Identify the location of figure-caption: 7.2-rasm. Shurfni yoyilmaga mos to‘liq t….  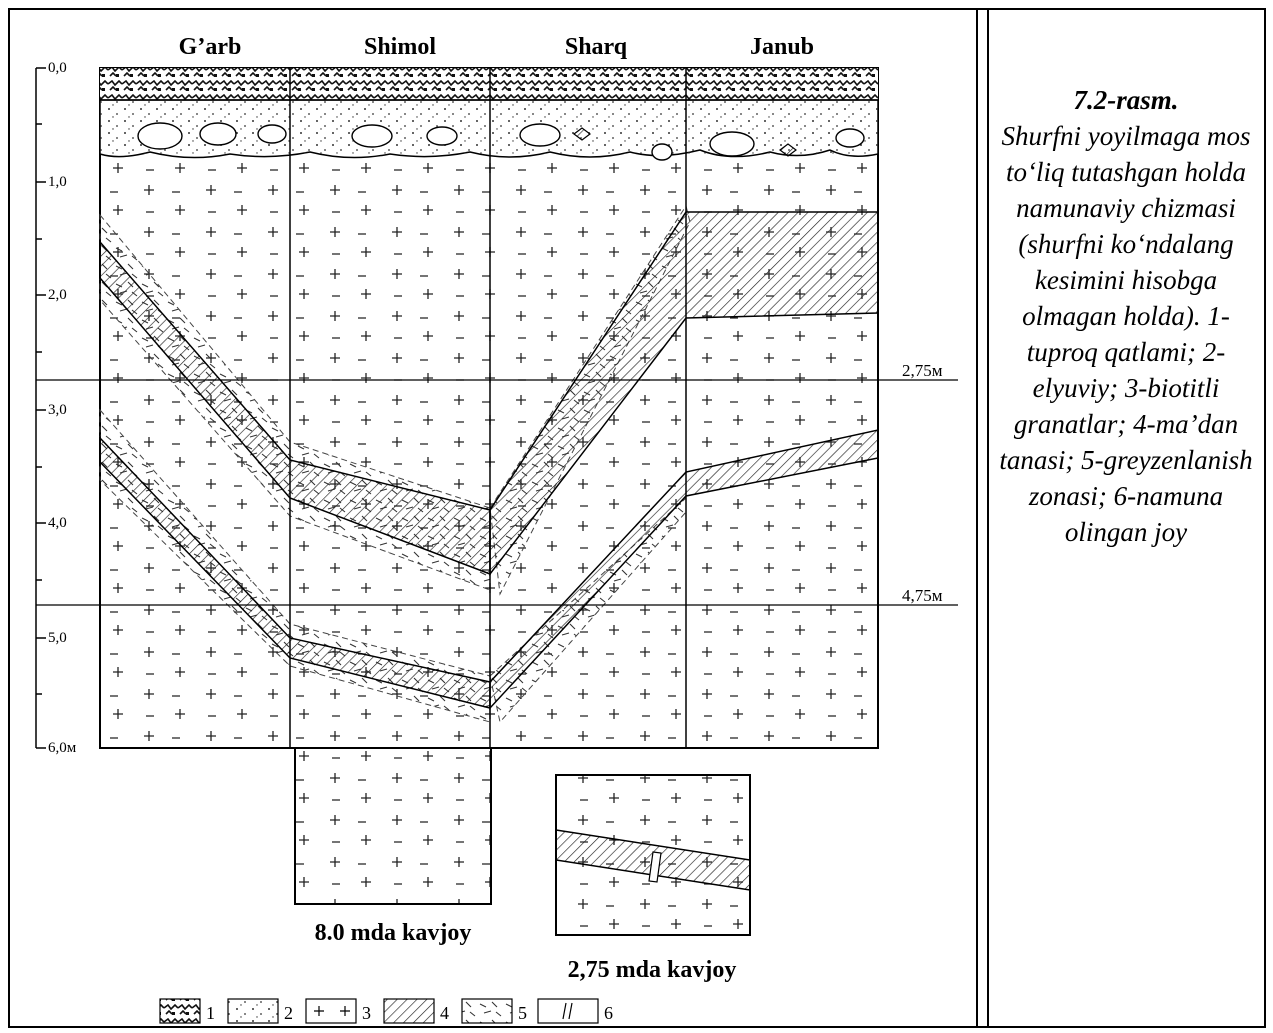
(1126, 316).